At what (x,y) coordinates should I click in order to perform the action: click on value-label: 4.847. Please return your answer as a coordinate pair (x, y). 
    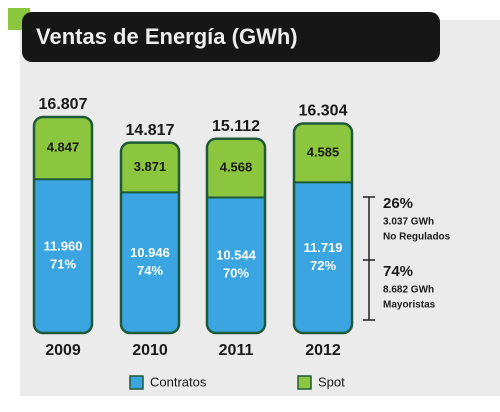
    Looking at the image, I should click on (63, 147).